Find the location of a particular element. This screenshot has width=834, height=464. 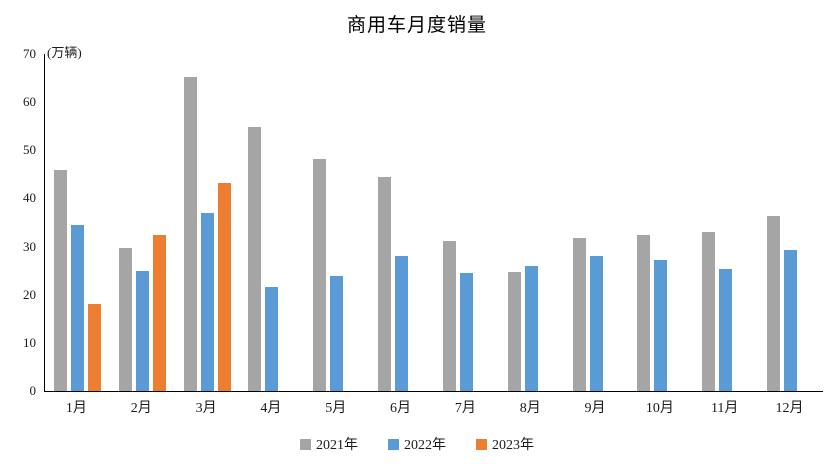

bar-2023年-3月 is located at coordinates (224, 287).